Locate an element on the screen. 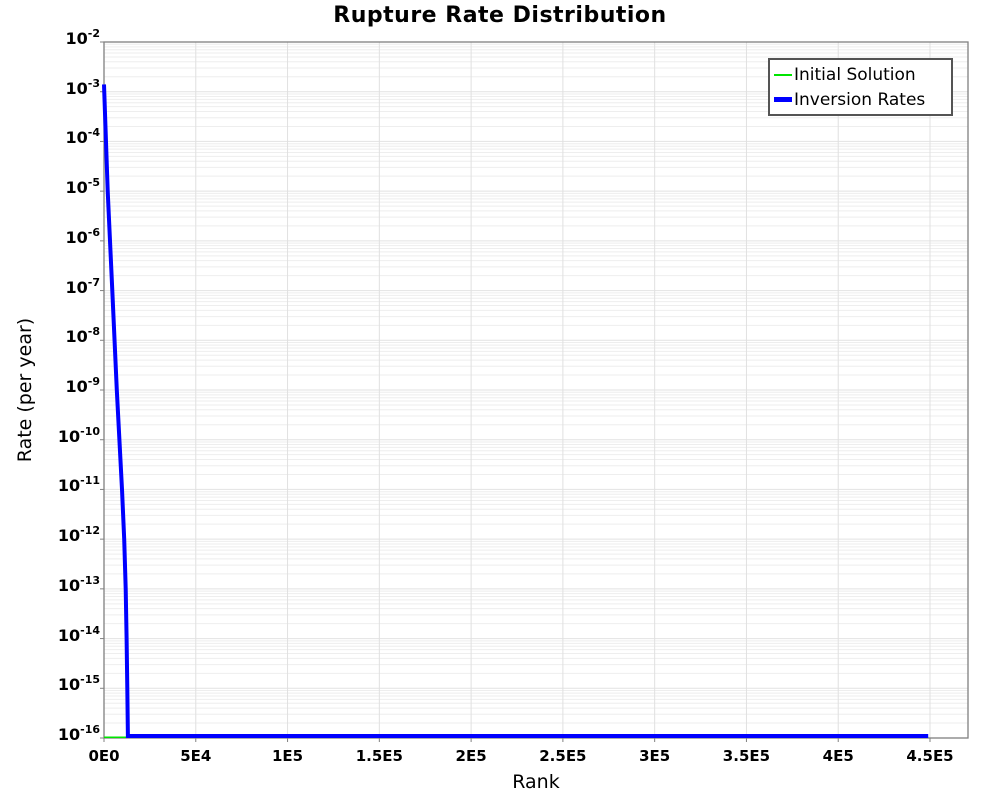  initial-solution-swatch is located at coordinates (783, 74).